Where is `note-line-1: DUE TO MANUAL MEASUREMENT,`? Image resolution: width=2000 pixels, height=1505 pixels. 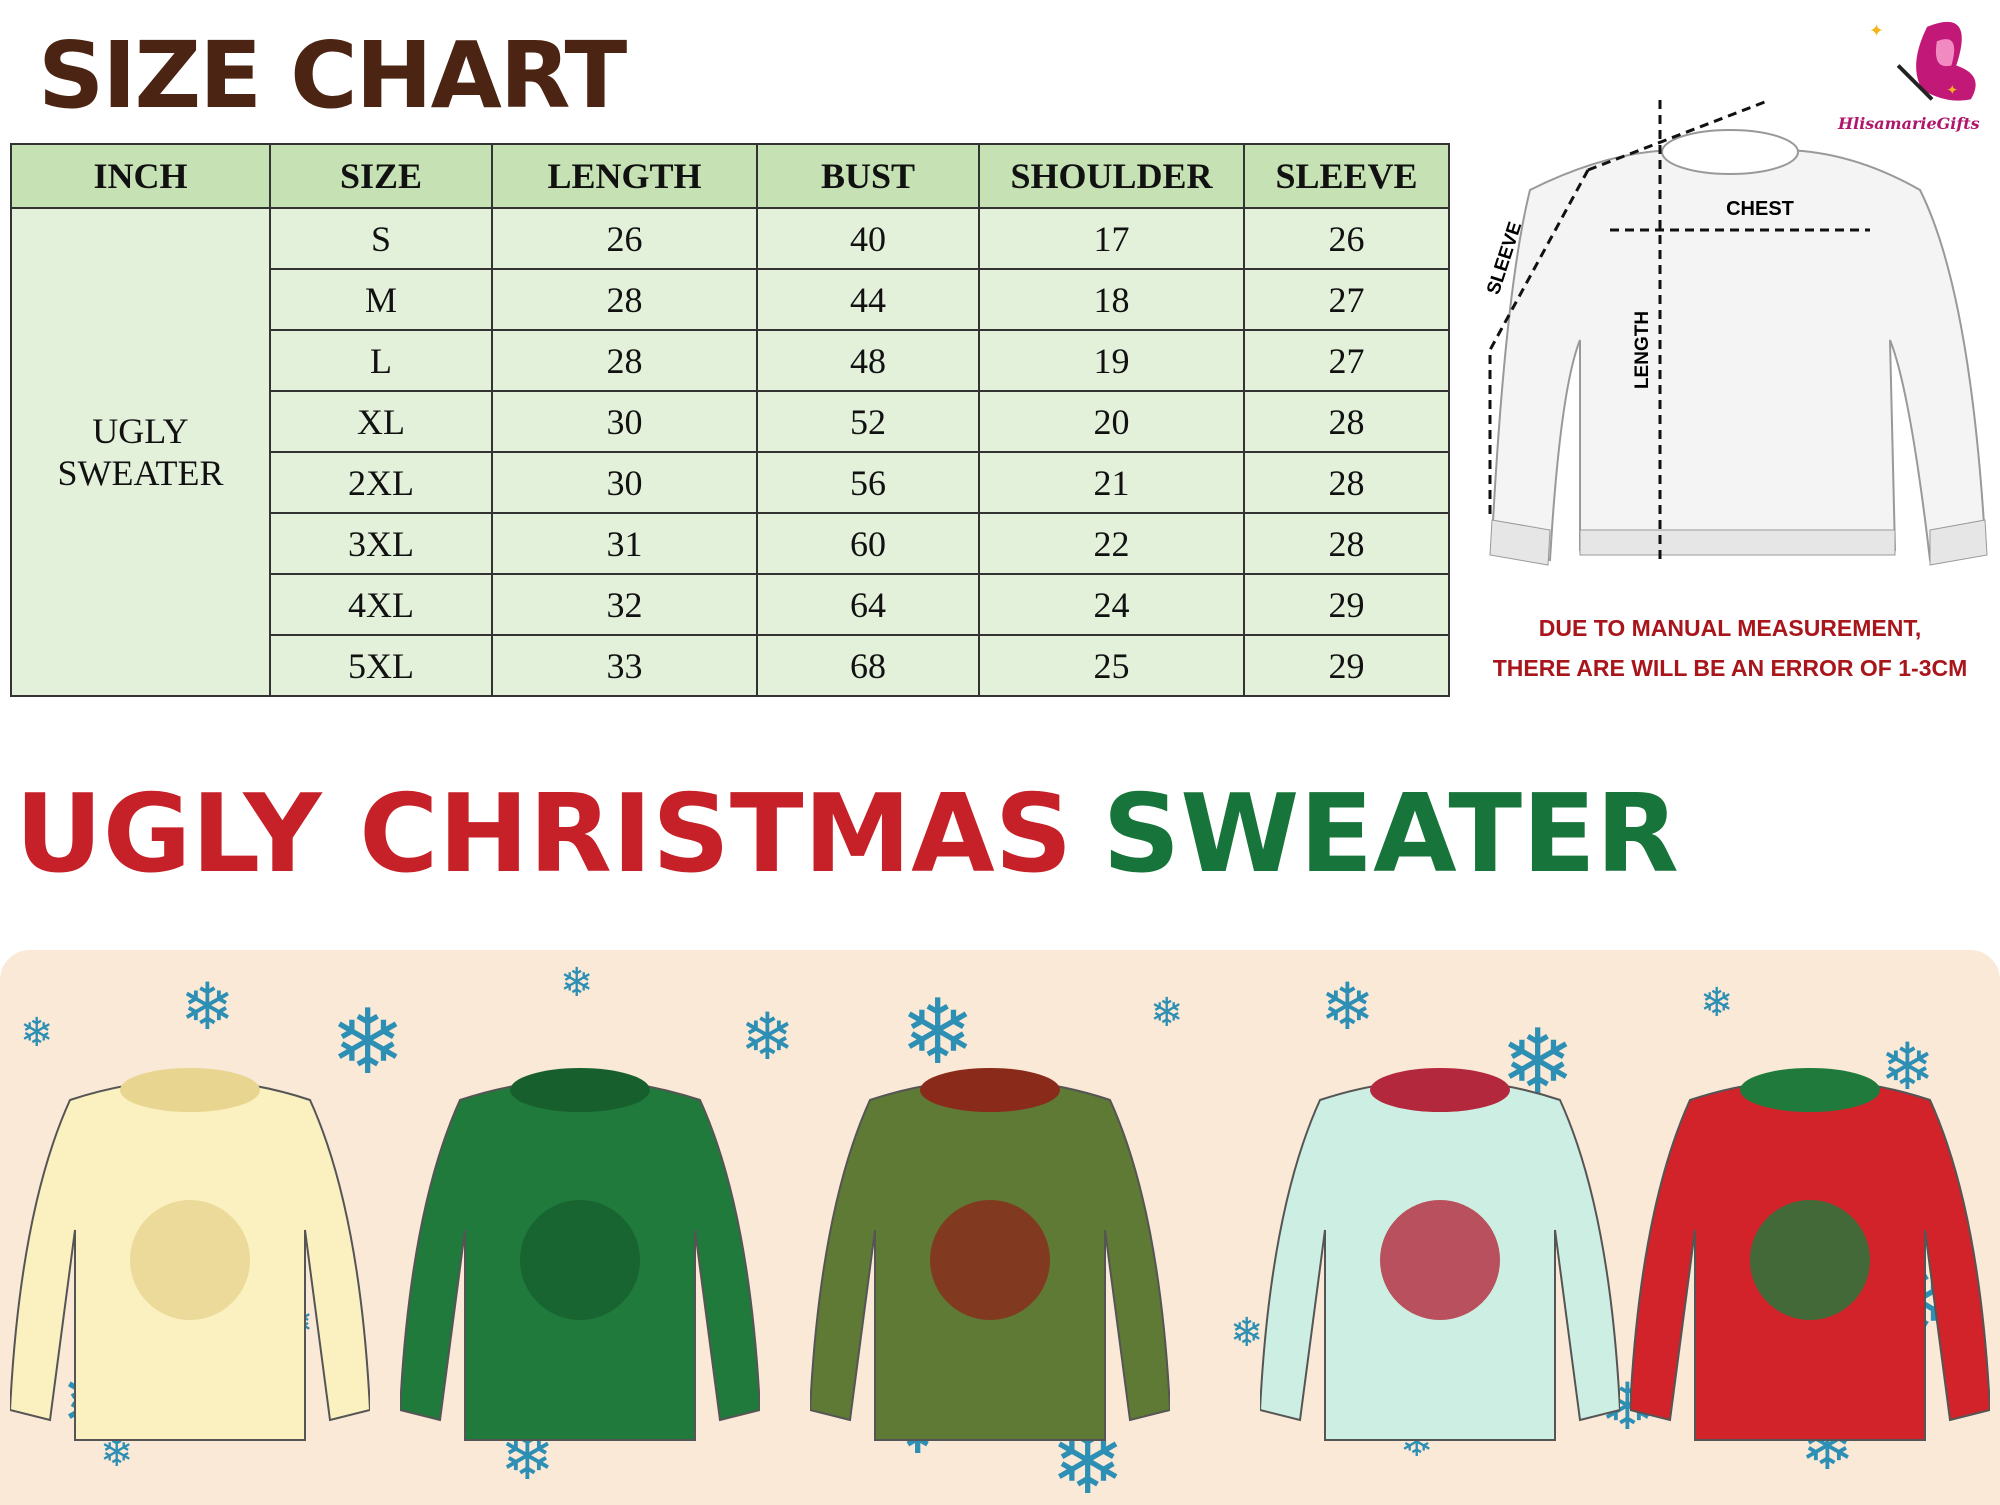
note-line-1: DUE TO MANUAL MEASUREMENT, is located at coordinates (1730, 628).